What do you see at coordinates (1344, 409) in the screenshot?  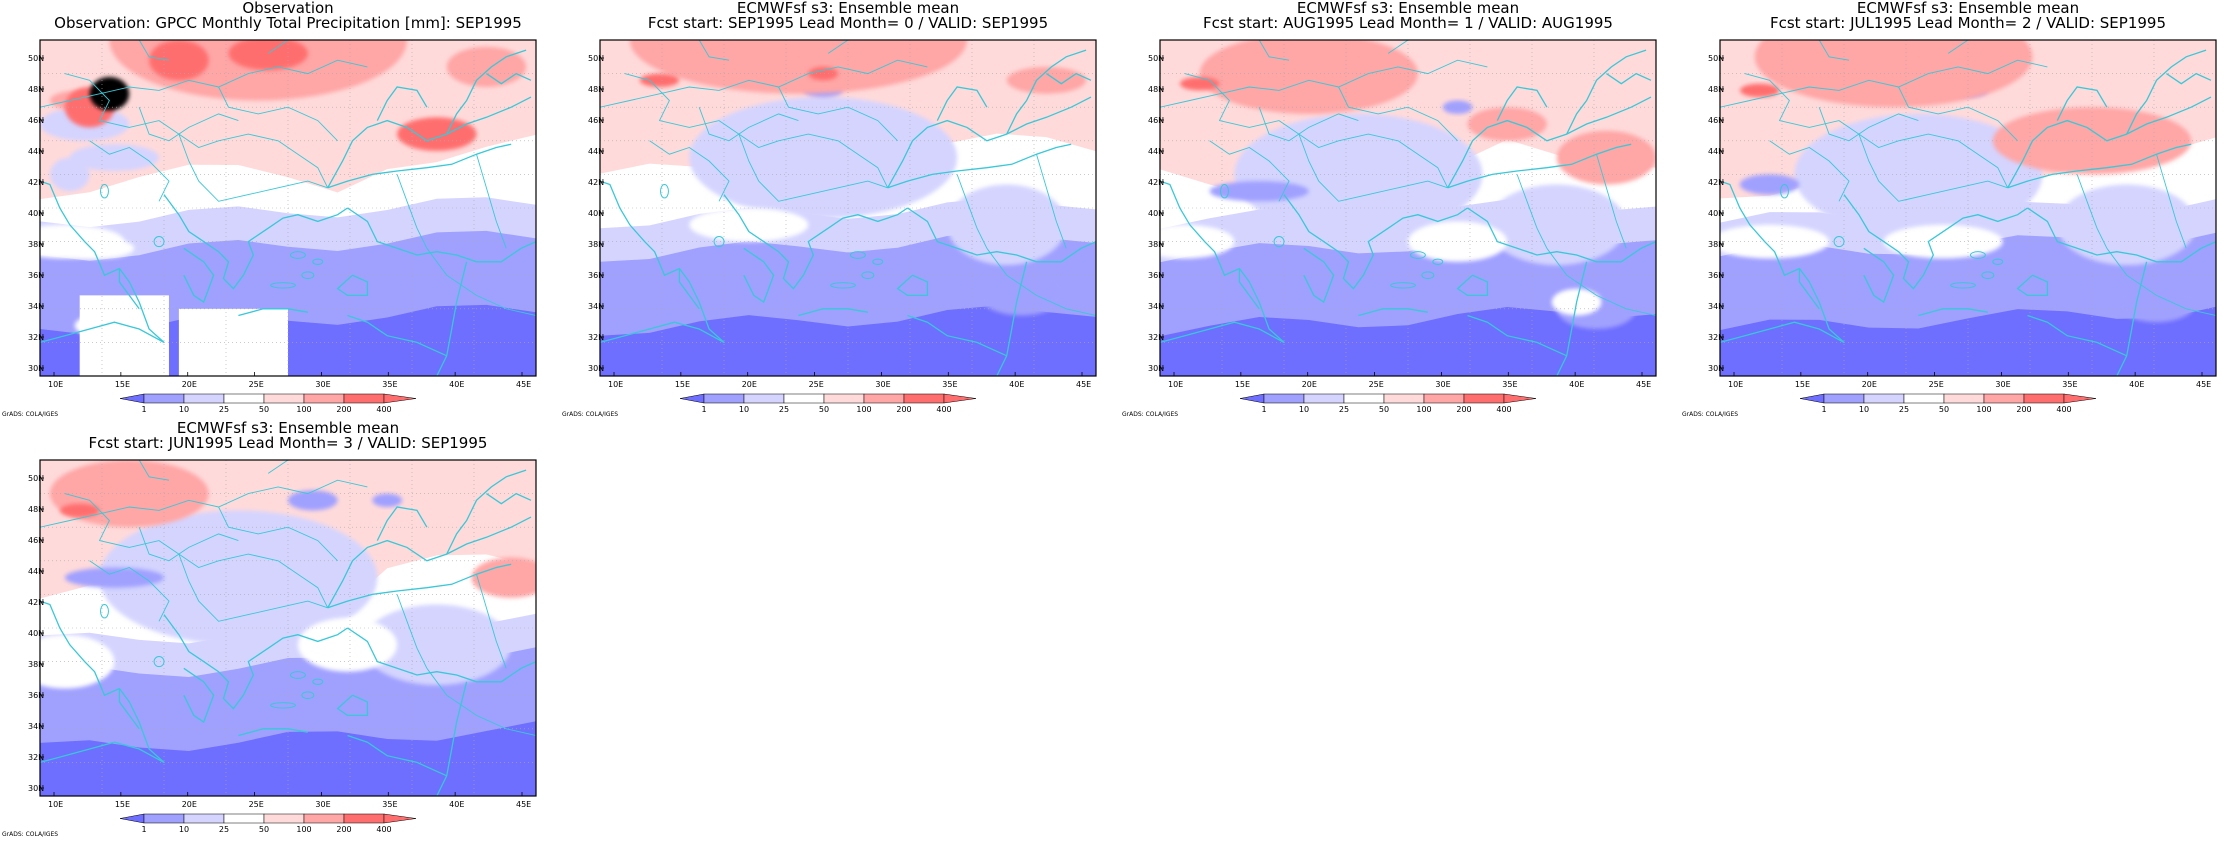 I see `colorbar-label: 25` at bounding box center [1344, 409].